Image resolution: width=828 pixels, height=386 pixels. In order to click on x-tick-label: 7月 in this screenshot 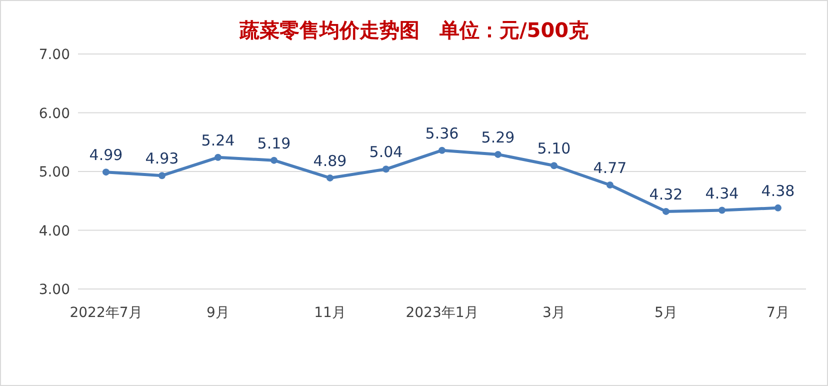, I will do `click(778, 313)`.